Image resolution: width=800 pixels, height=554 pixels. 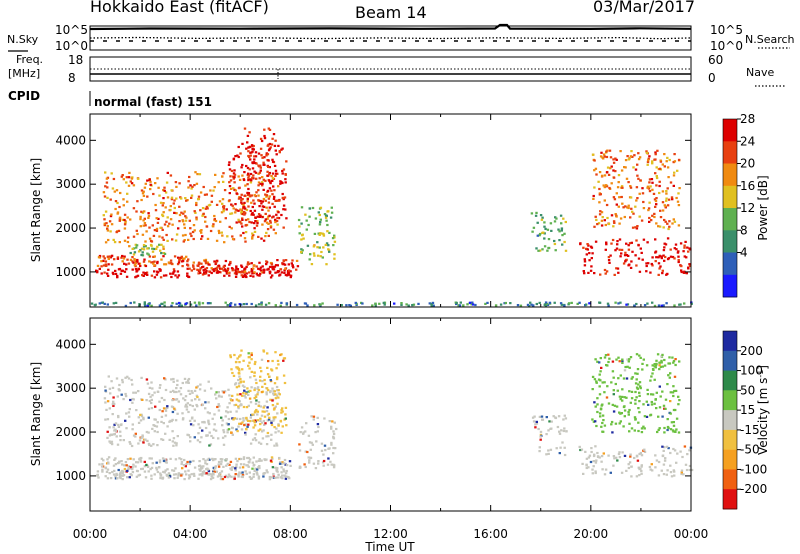 What do you see at coordinates (730, 219) in the screenshot?
I see `colorbar-swatch` at bounding box center [730, 219].